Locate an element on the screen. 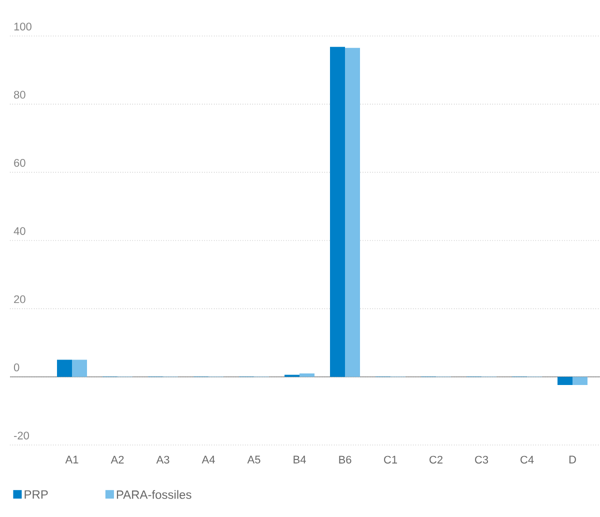 This screenshot has width=600, height=517. x-tick-label: C3 is located at coordinates (481, 460).